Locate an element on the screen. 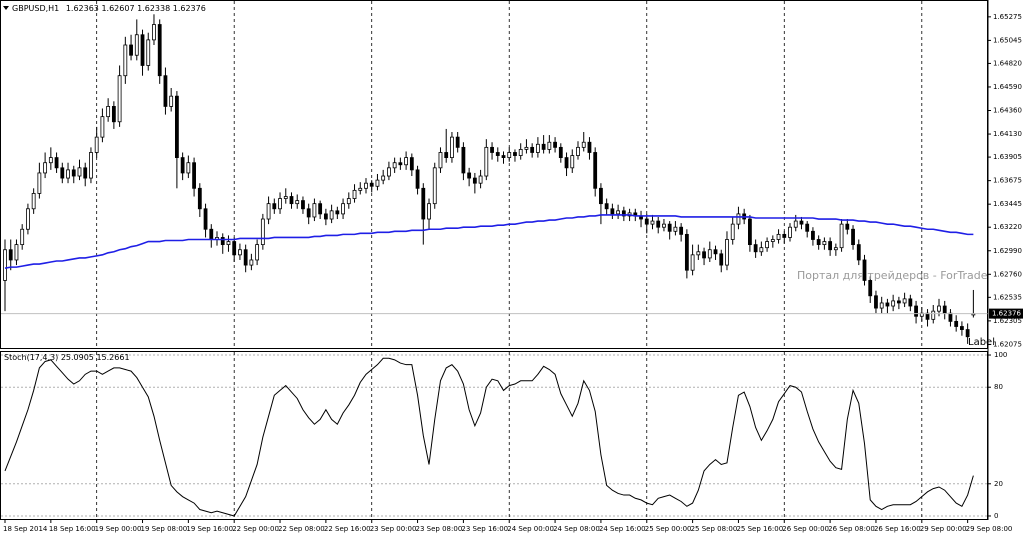 This screenshot has height=536, width=1024. x-tick-label: 19 Sep 16:00 is located at coordinates (209, 529).